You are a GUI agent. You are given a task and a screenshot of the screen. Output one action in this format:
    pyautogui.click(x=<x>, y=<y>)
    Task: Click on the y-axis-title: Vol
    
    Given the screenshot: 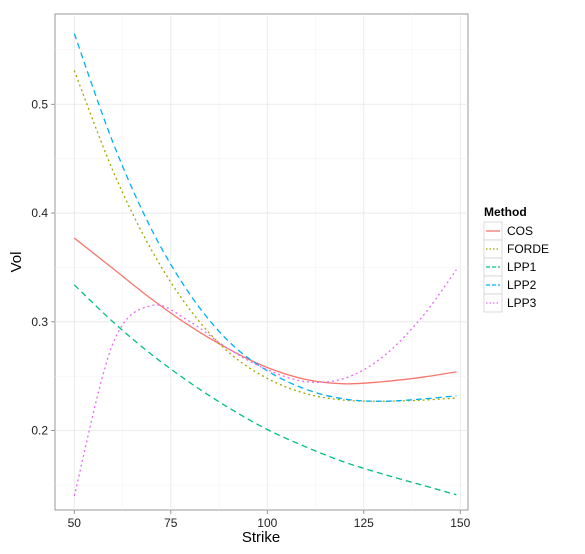 What is the action you would take?
    pyautogui.click(x=16, y=262)
    